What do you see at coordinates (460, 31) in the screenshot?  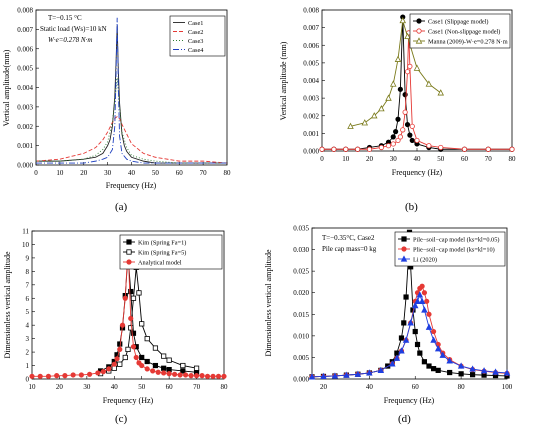 I see `legend-box-b` at bounding box center [460, 31].